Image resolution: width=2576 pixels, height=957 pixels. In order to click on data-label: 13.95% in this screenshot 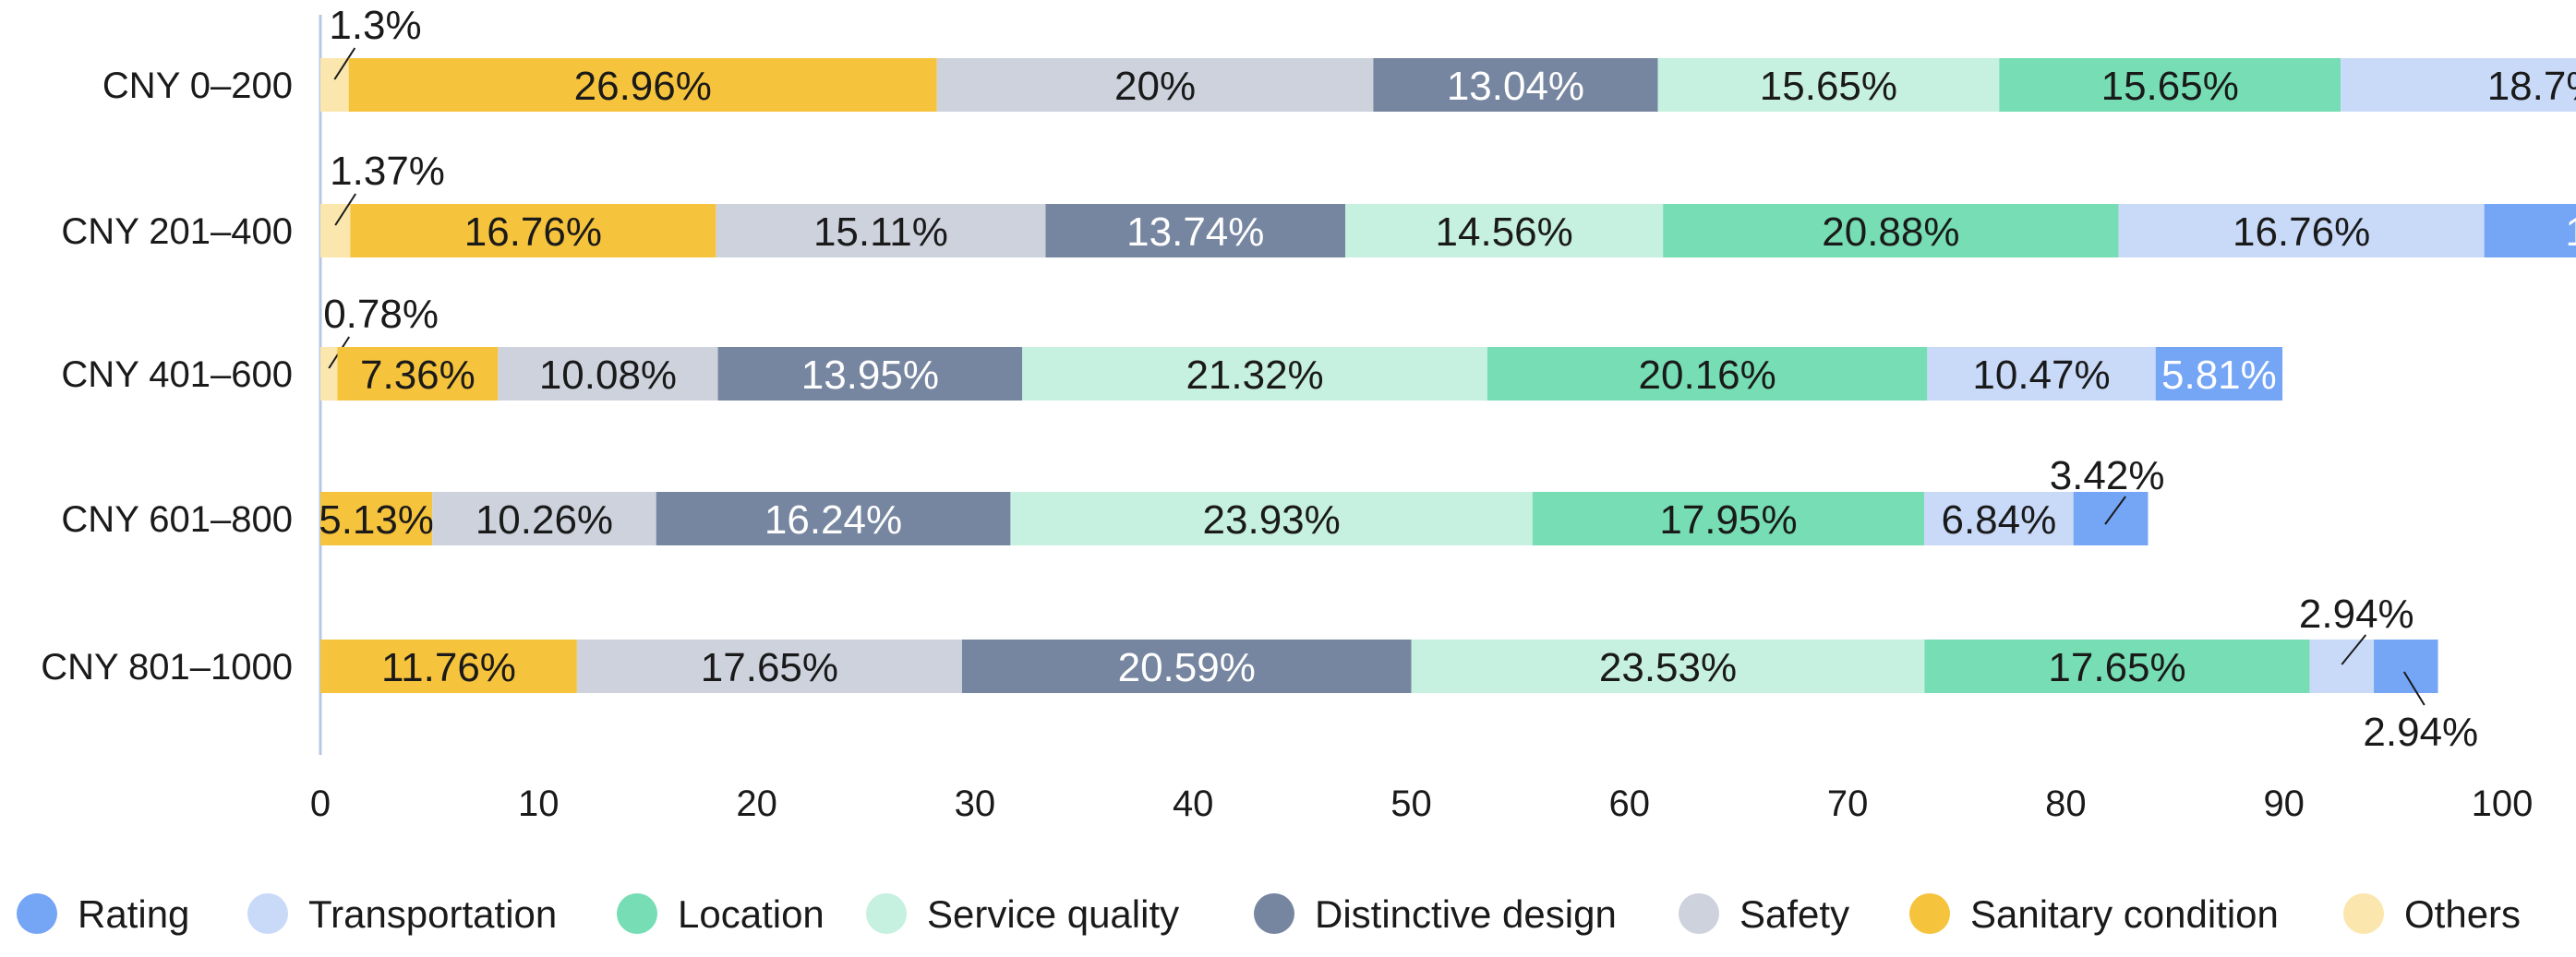, I will do `click(870, 375)`.